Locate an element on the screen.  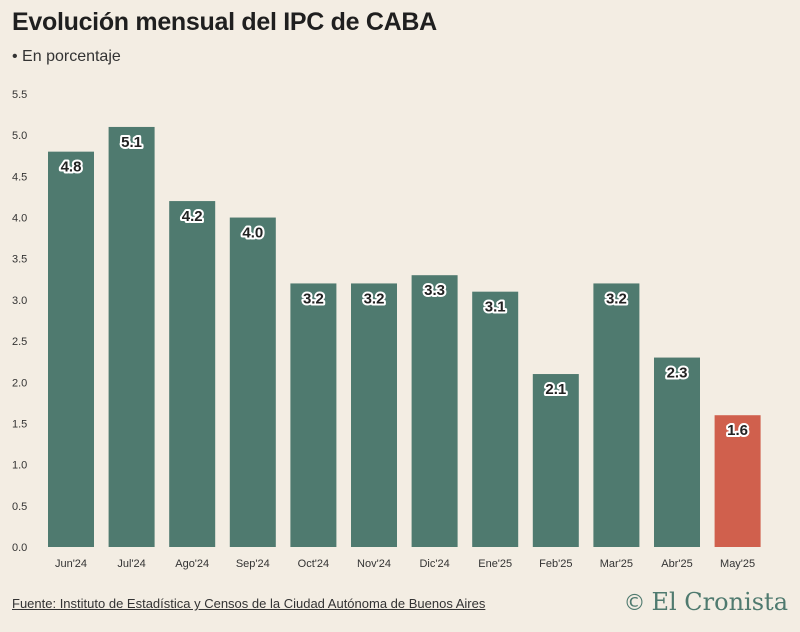
data-label: 2.3 is located at coordinates (677, 373).